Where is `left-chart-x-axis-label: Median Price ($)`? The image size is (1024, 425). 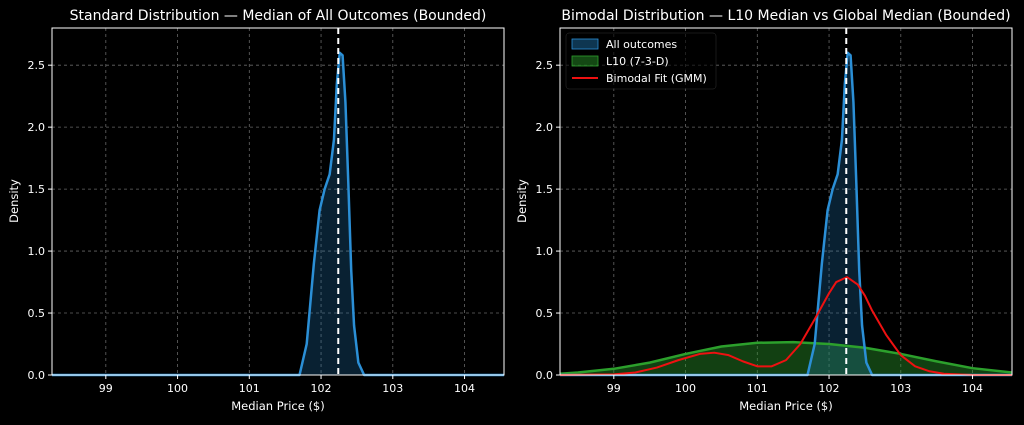 left-chart-x-axis-label: Median Price ($) is located at coordinates (277, 406).